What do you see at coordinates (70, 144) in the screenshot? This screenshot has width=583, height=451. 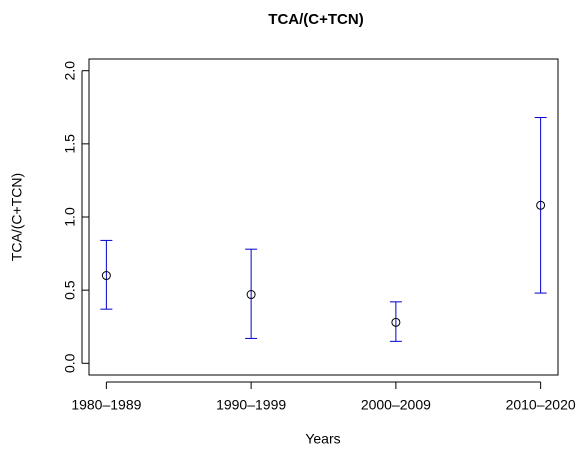 I see `y-tick-label: 1.5` at bounding box center [70, 144].